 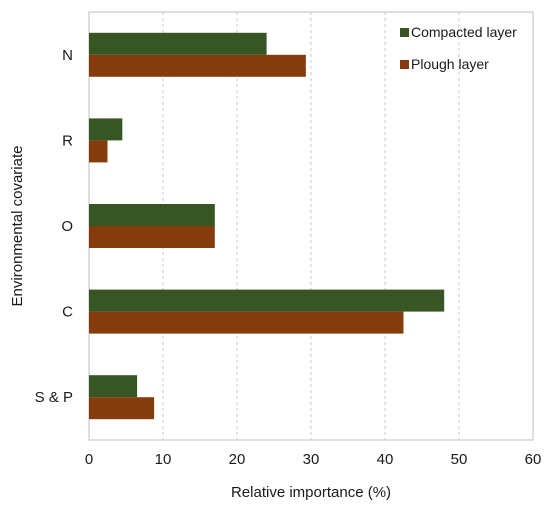 I want to click on x-tick-labels: 0 10 20 30 40 50 60, so click(x=313, y=459).